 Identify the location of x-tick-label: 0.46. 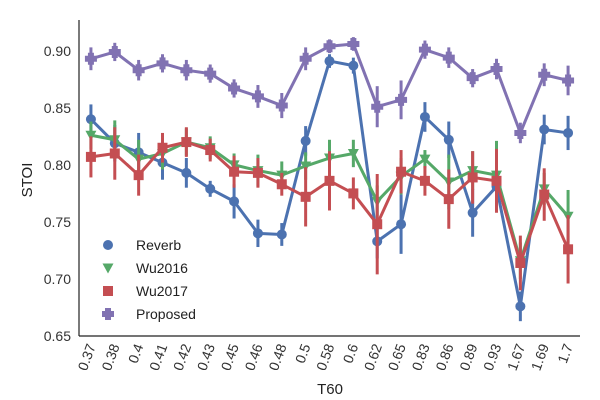
(253, 356).